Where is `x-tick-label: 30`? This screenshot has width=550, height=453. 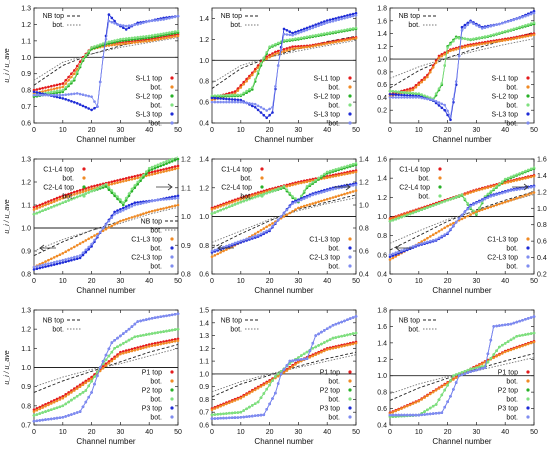
x-tick-label: 30 is located at coordinates (477, 432).